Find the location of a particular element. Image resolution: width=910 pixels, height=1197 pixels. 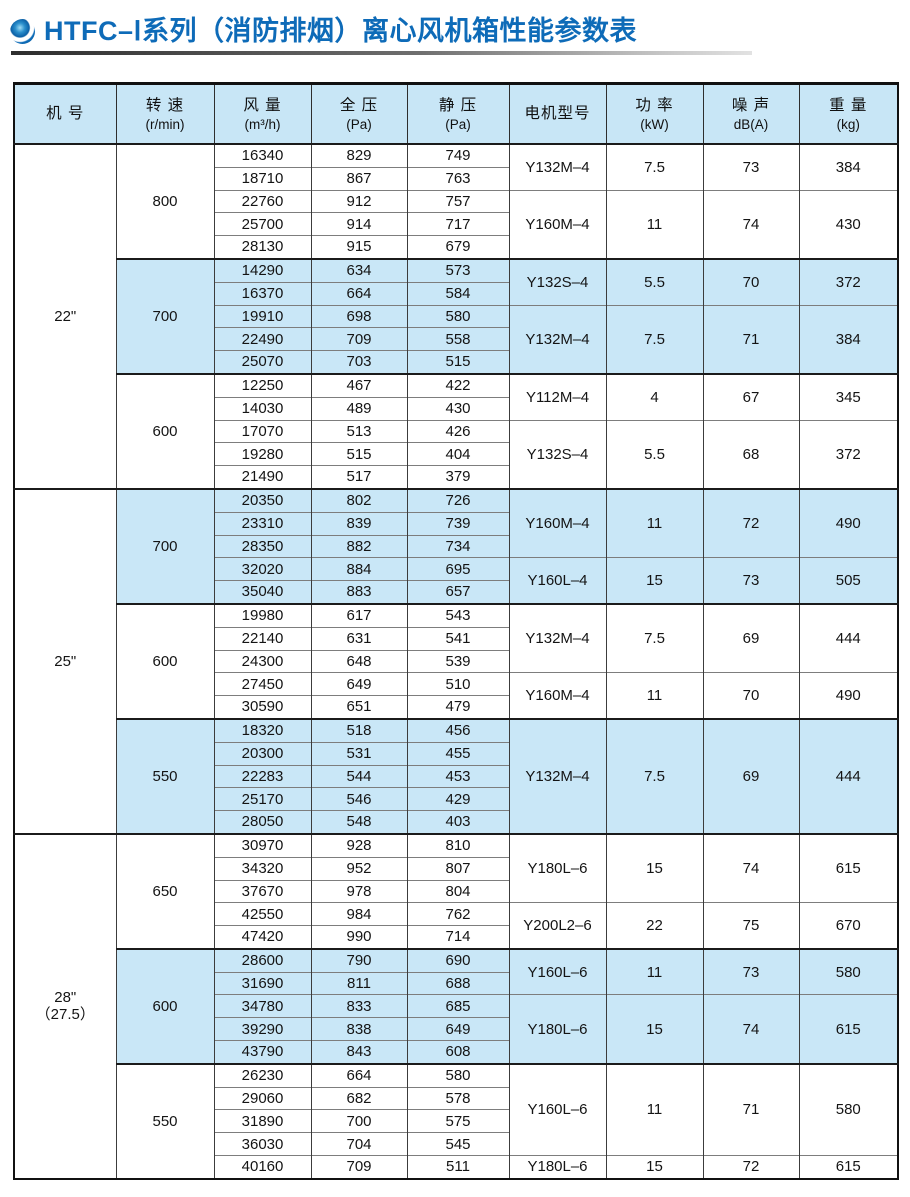

cell-power: 5.5 is located at coordinates (654, 281).